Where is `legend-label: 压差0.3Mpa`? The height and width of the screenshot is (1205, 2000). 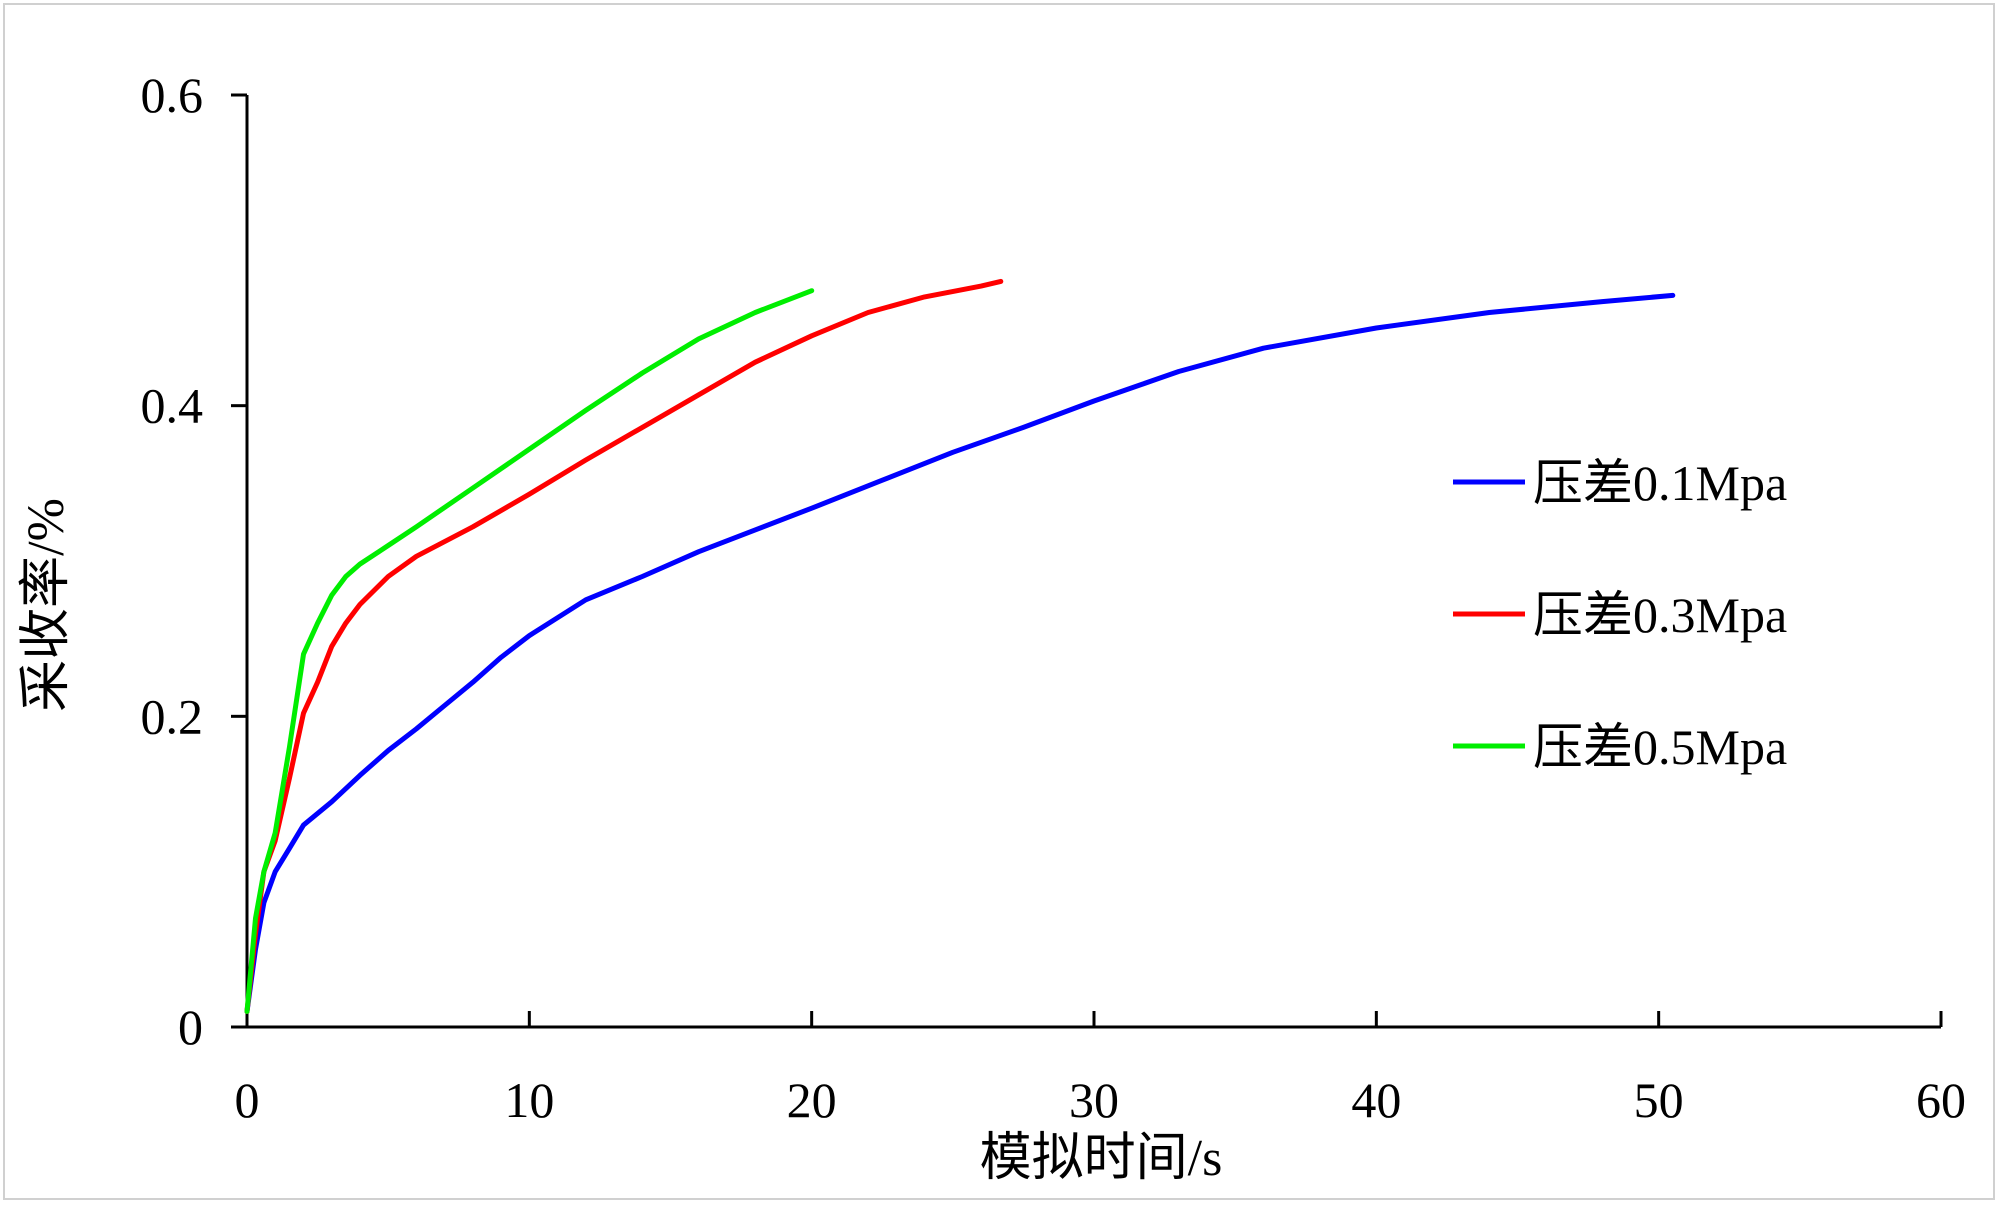 legend-label: 压差0.3Mpa is located at coordinates (1660, 615).